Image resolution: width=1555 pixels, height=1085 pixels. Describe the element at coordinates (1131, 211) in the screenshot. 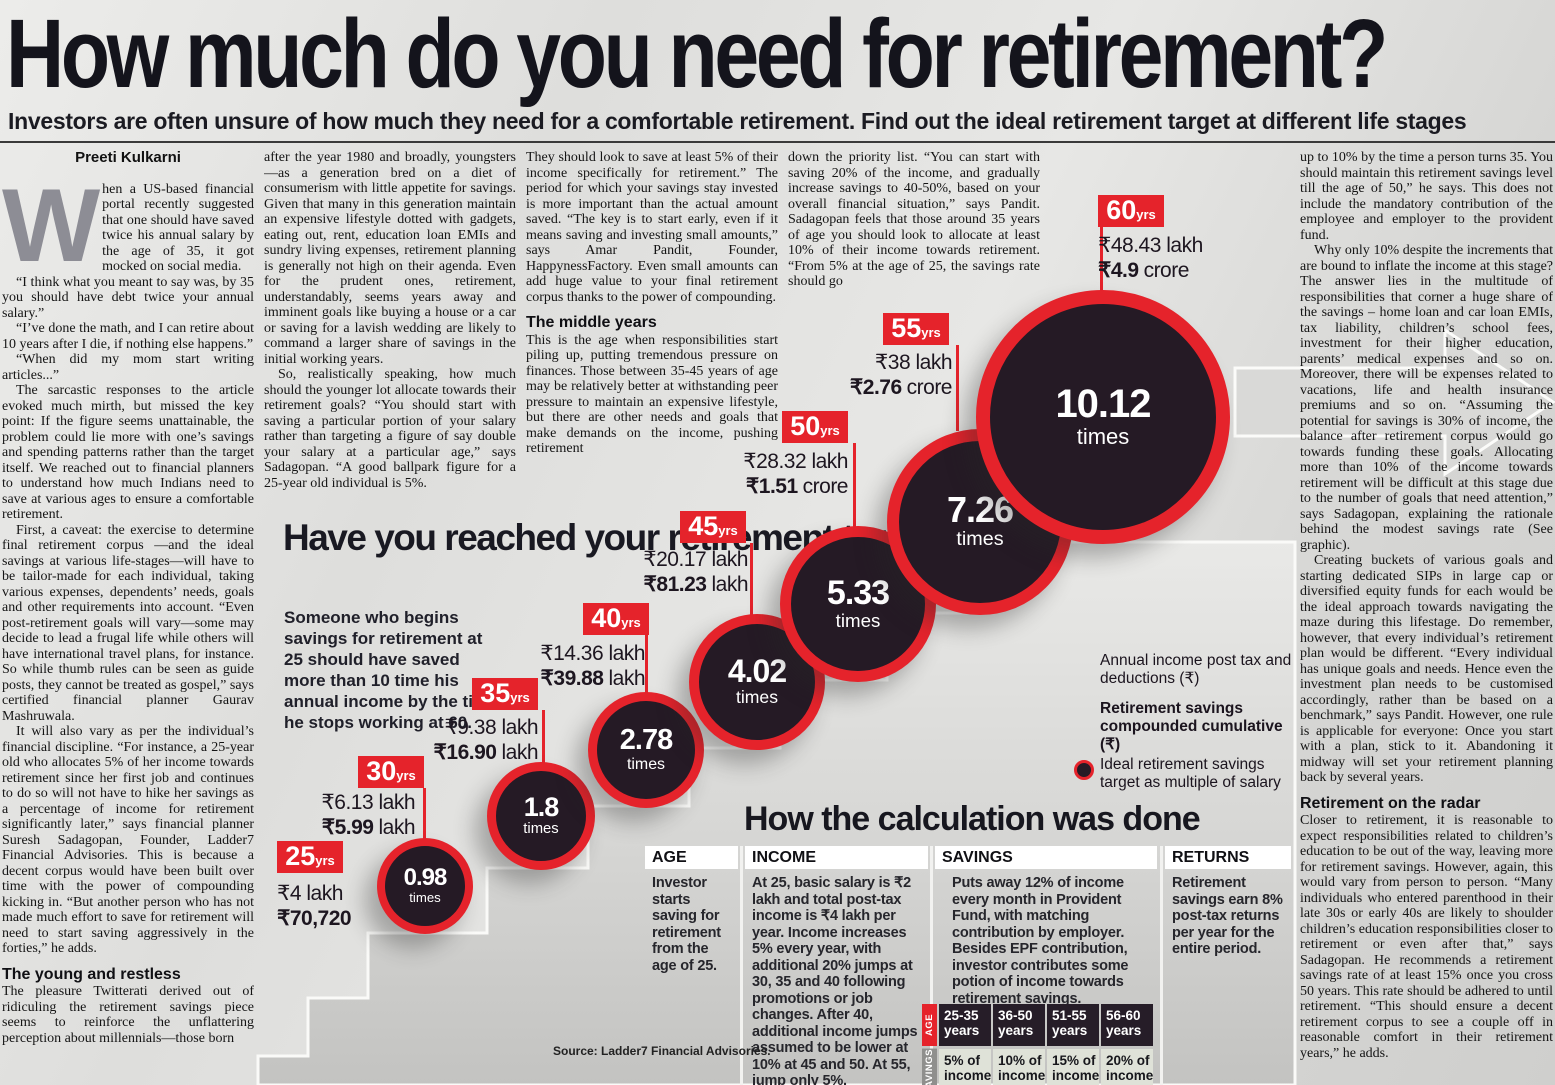

I see `age-badge-60: 60yrs` at that location.